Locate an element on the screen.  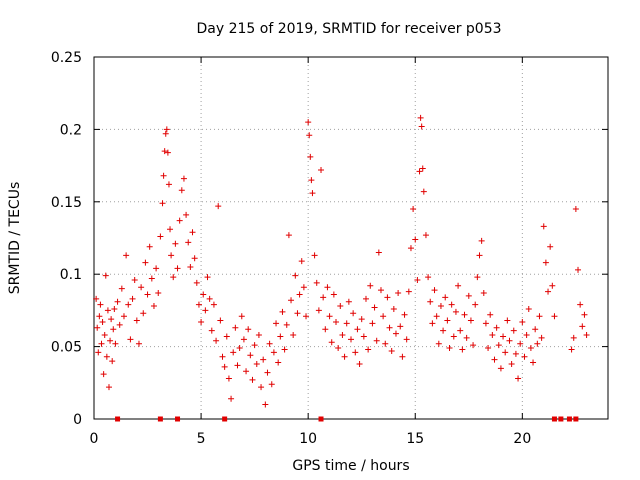
x-axis-label: GPS time / hours is located at coordinates (350, 466).